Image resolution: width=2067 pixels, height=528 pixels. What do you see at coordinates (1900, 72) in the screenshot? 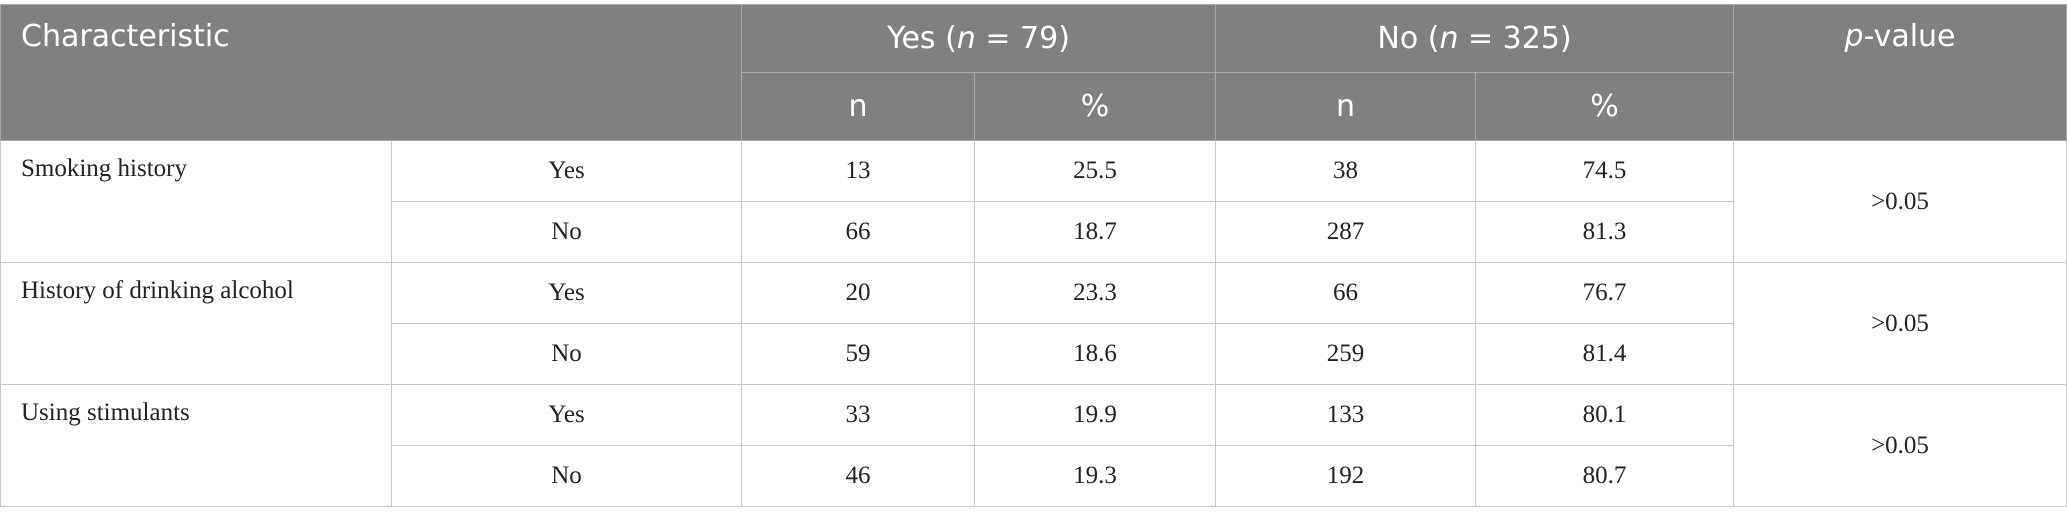
I see `header-cell: p-value` at bounding box center [1900, 72].